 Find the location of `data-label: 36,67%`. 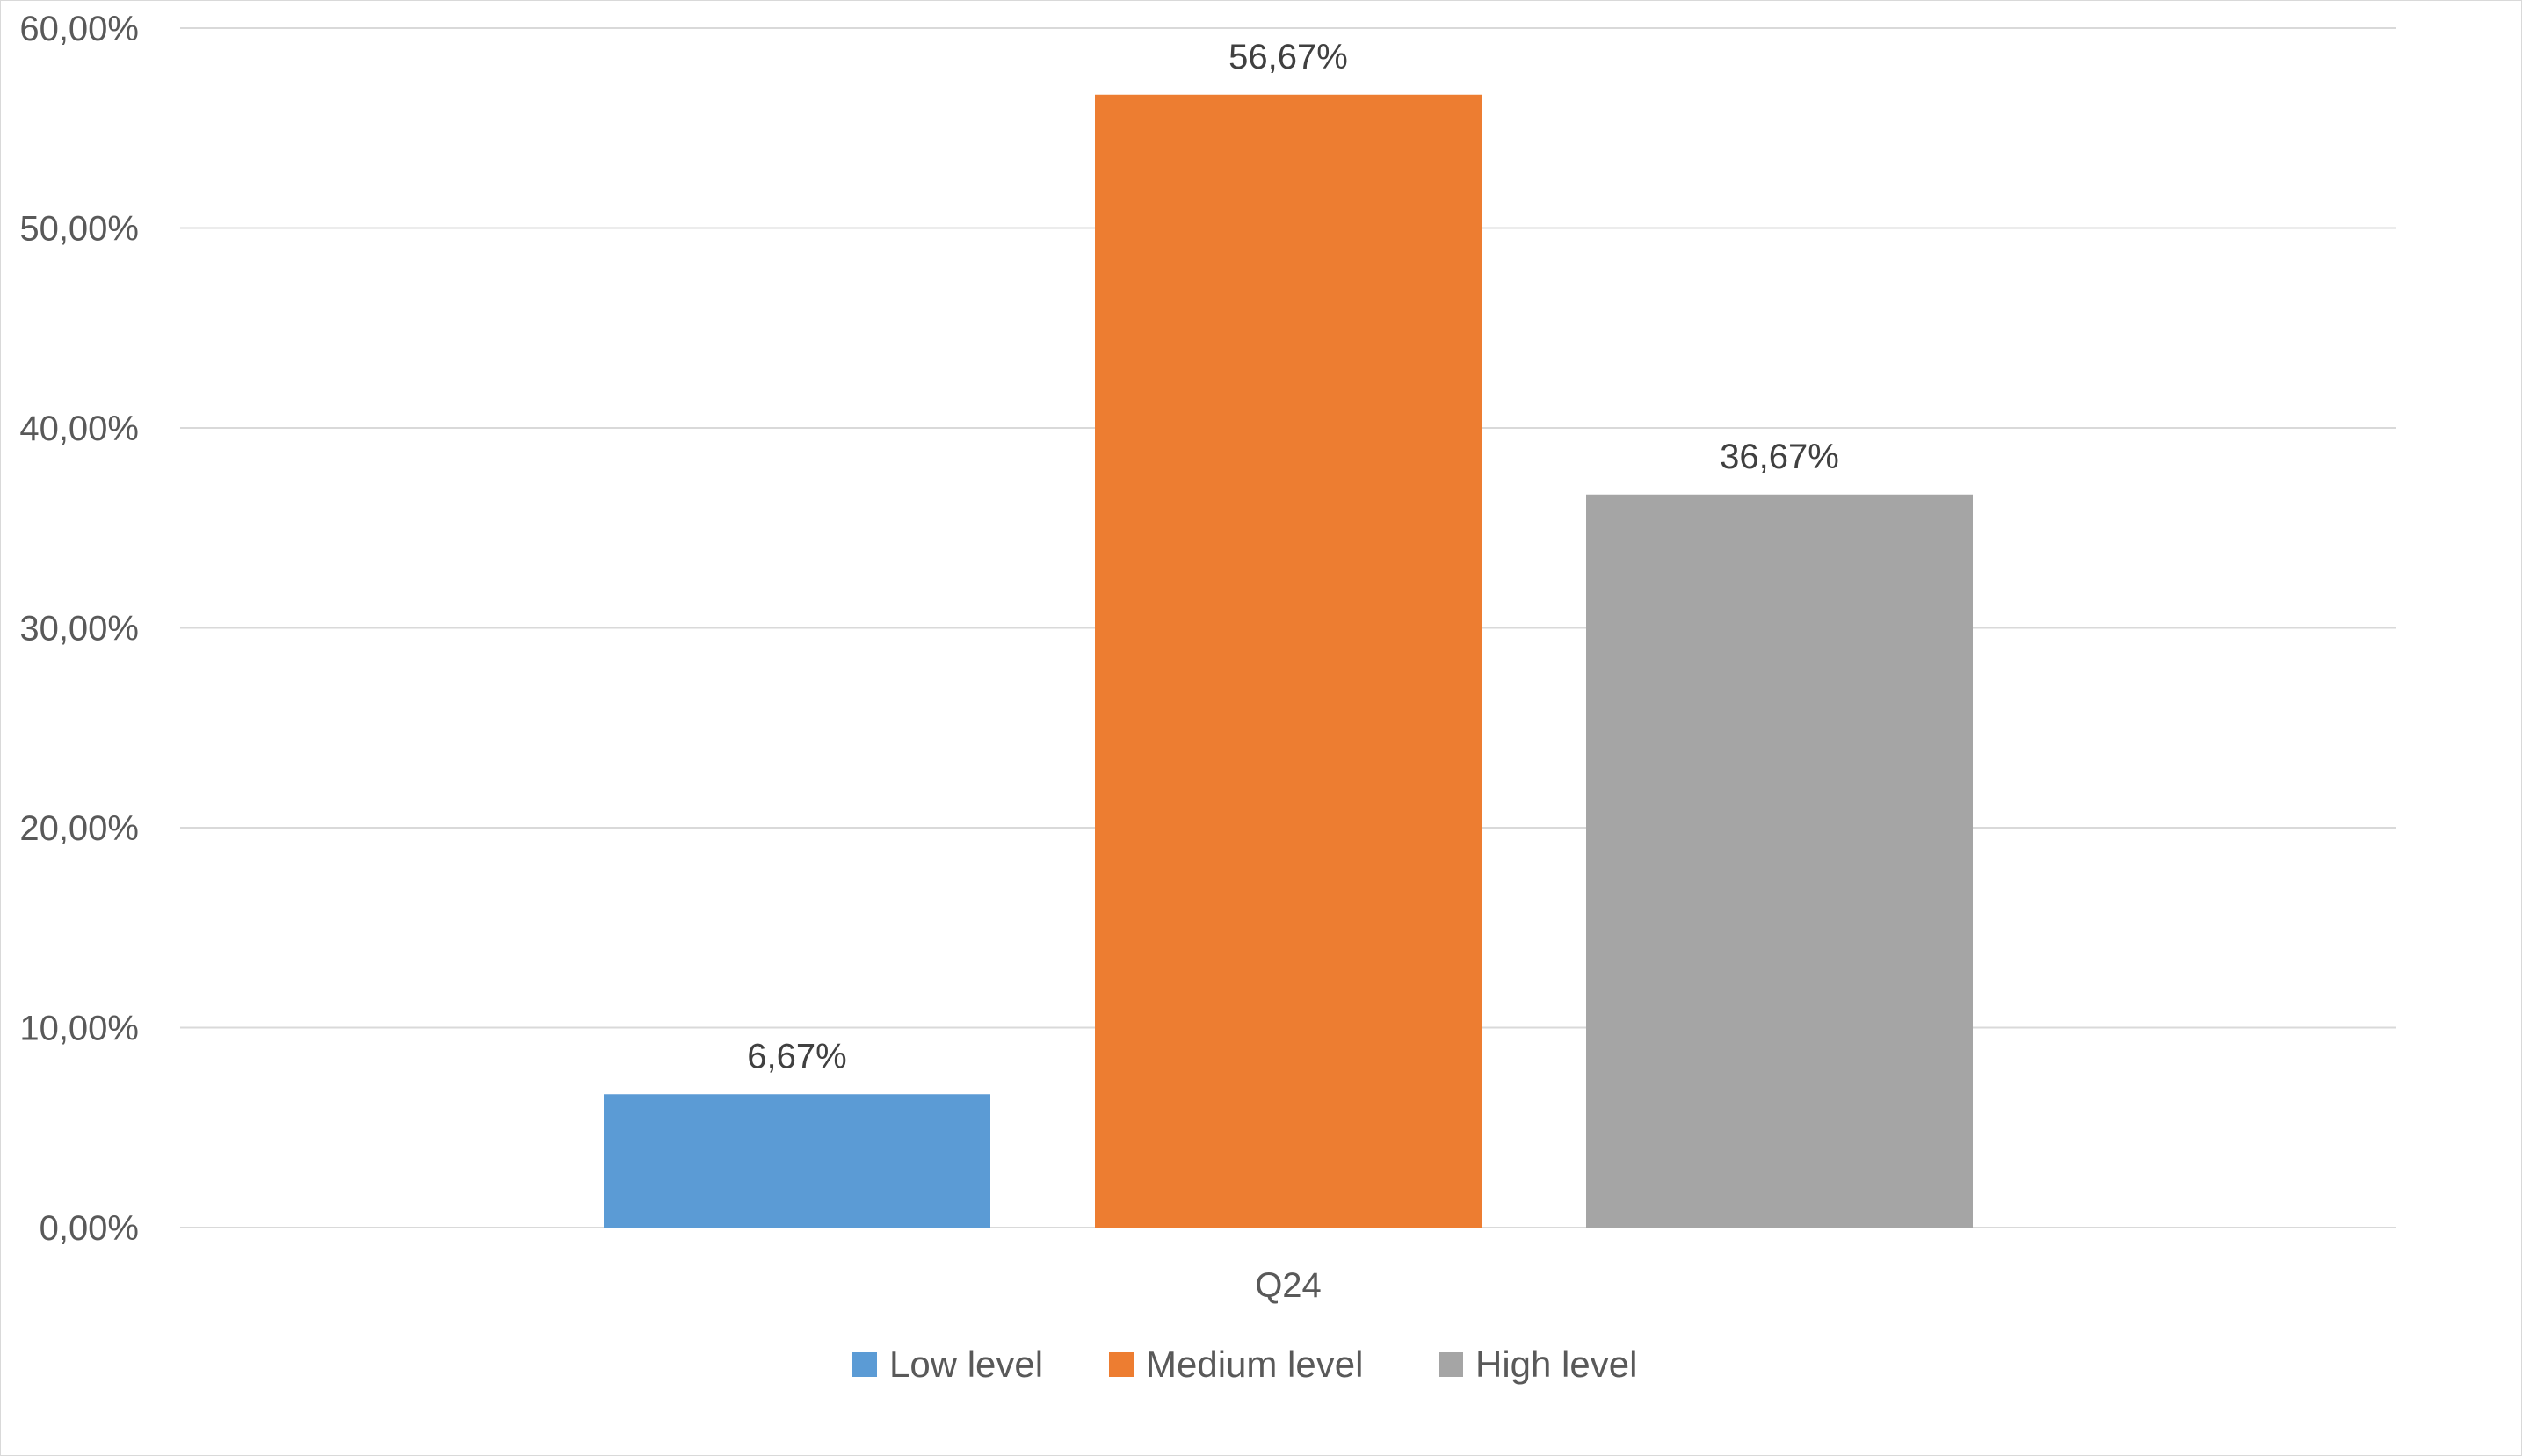

data-label: 36,67% is located at coordinates (1779, 457).